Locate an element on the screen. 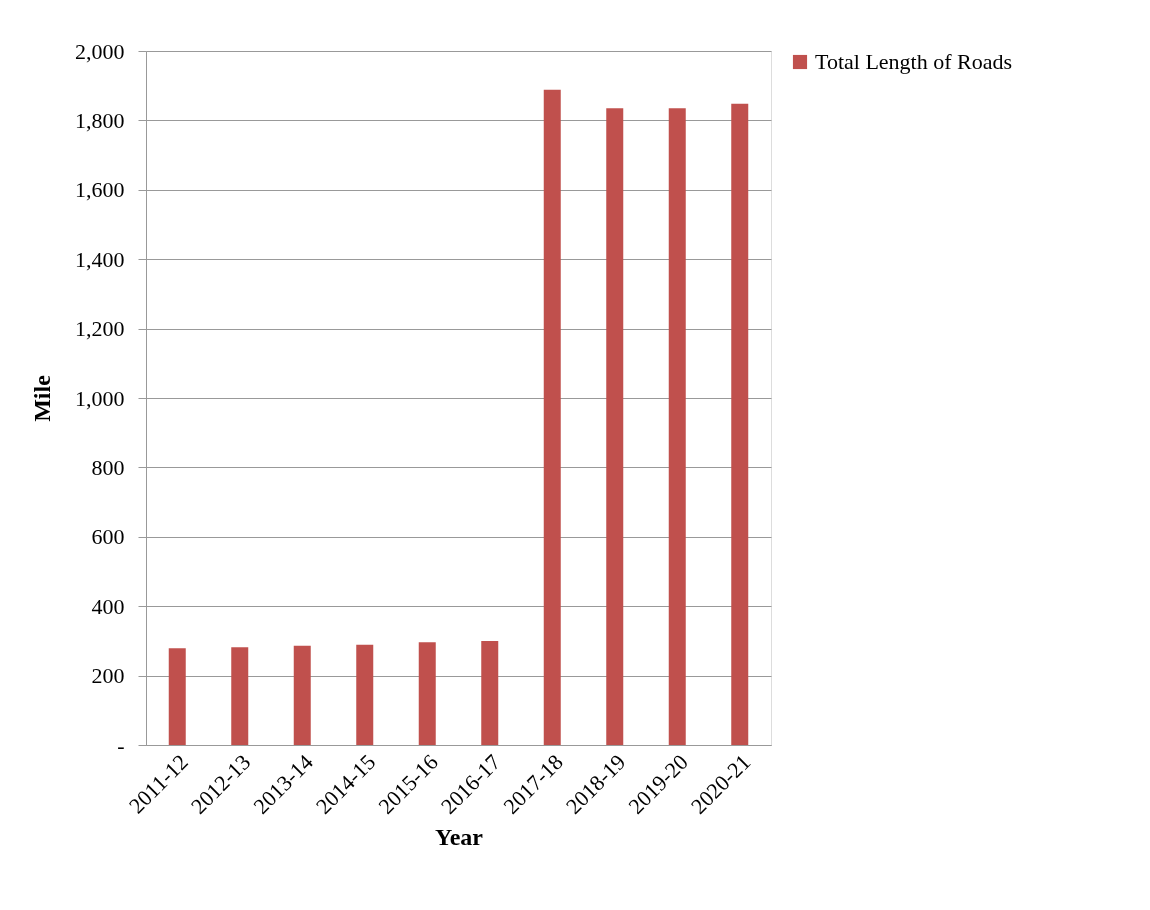 The width and height of the screenshot is (1150, 910). x-axis-title: Year is located at coordinates (459, 837).